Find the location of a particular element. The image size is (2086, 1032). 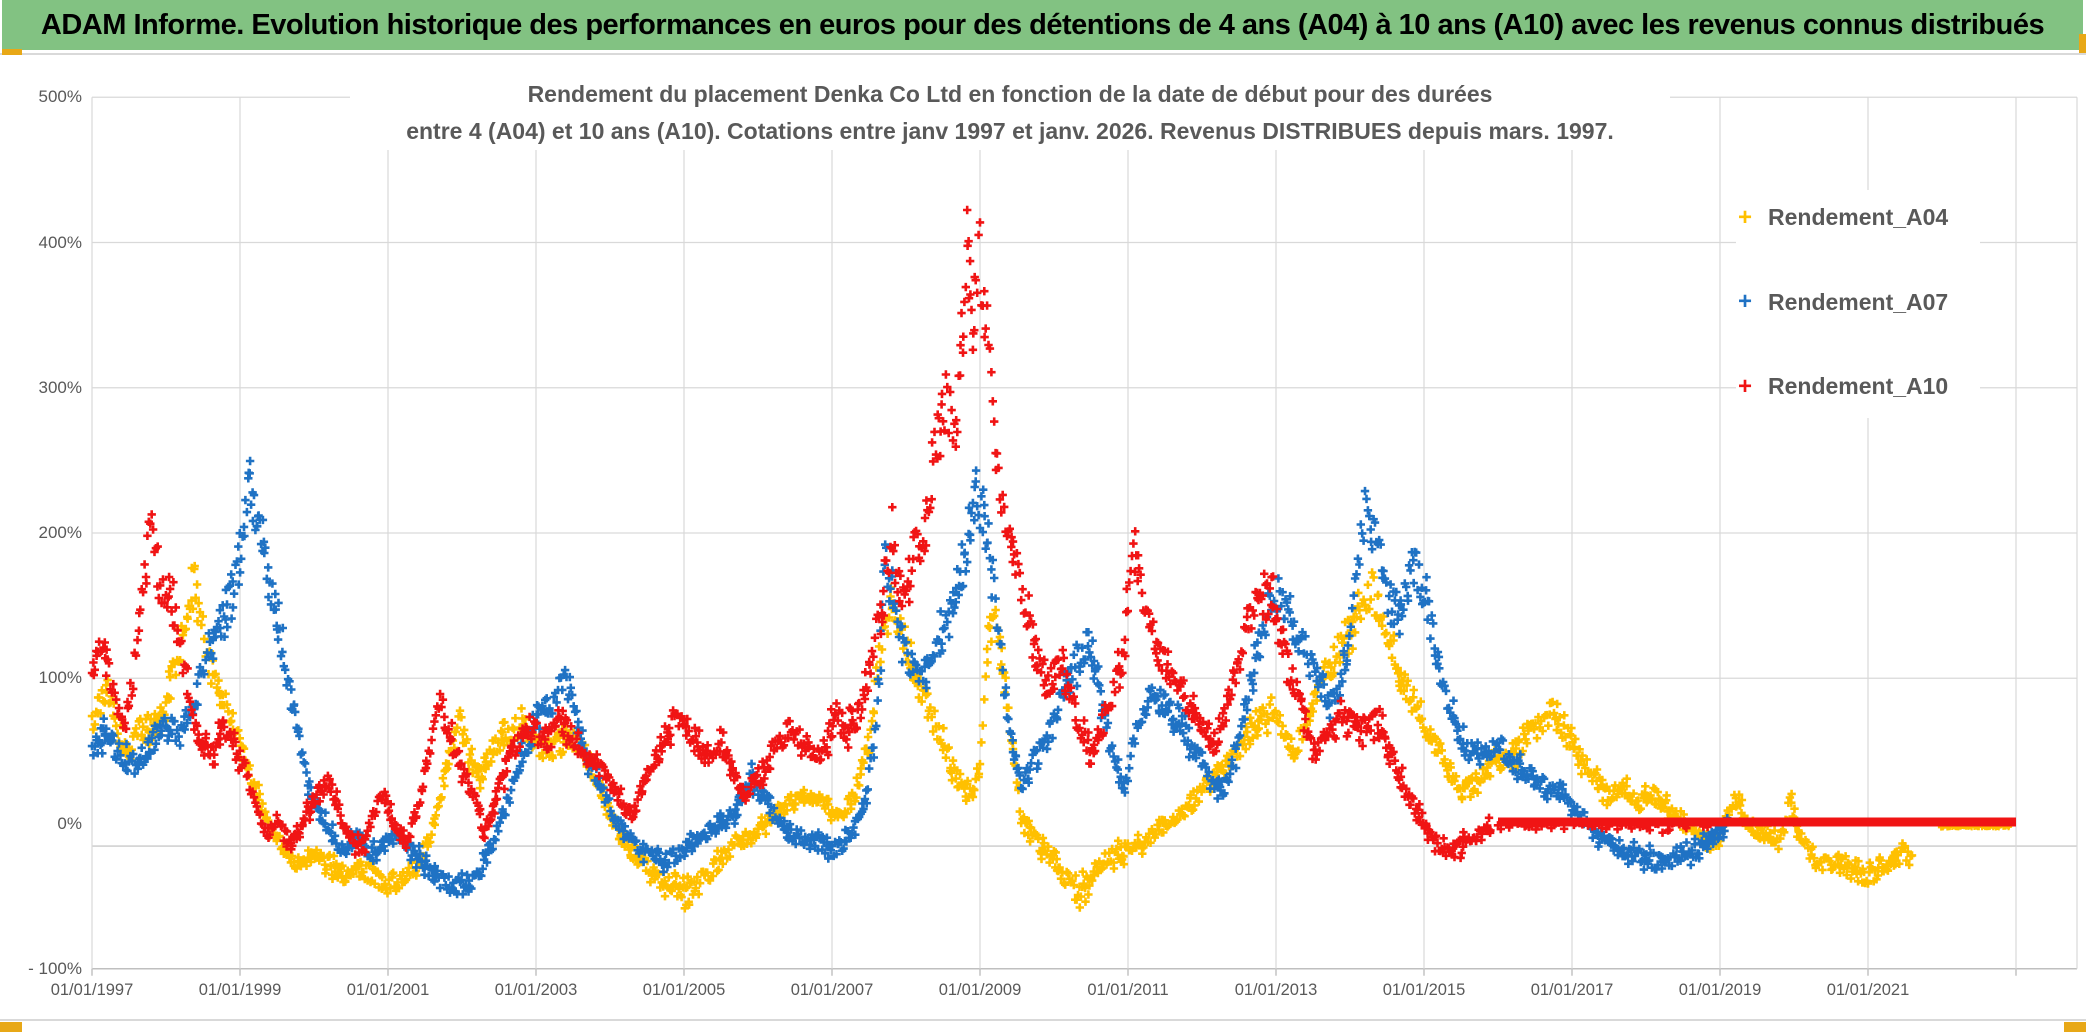

x-tick-label: 01/01/2021 is located at coordinates (1868, 990).